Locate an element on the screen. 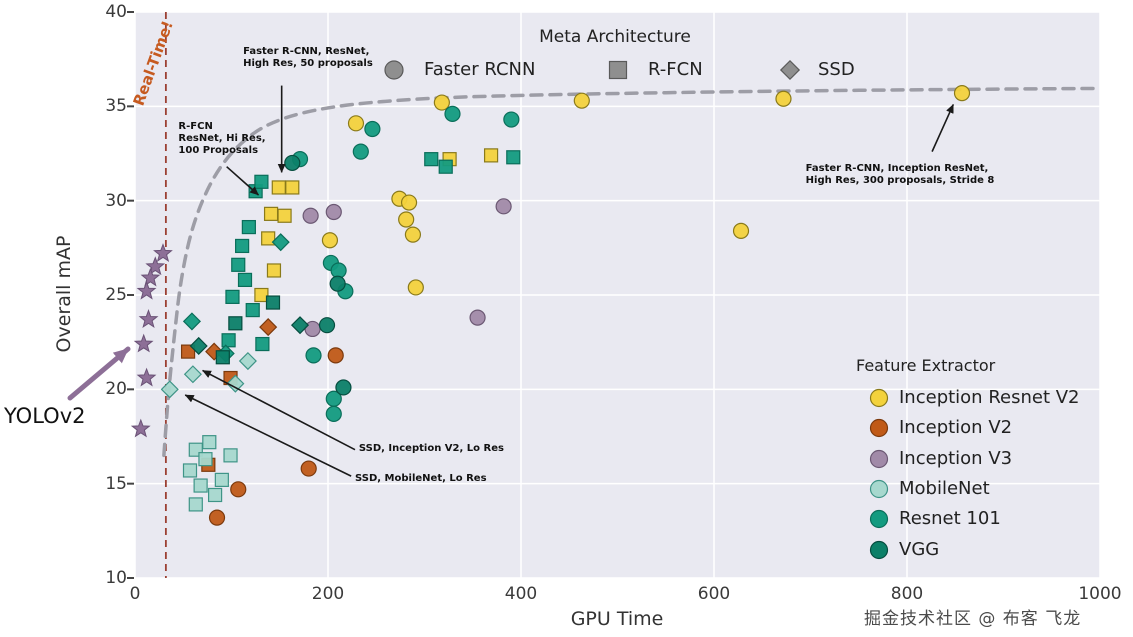 The height and width of the screenshot is (637, 1133). y-tick-label: 15 is located at coordinates (116, 483).